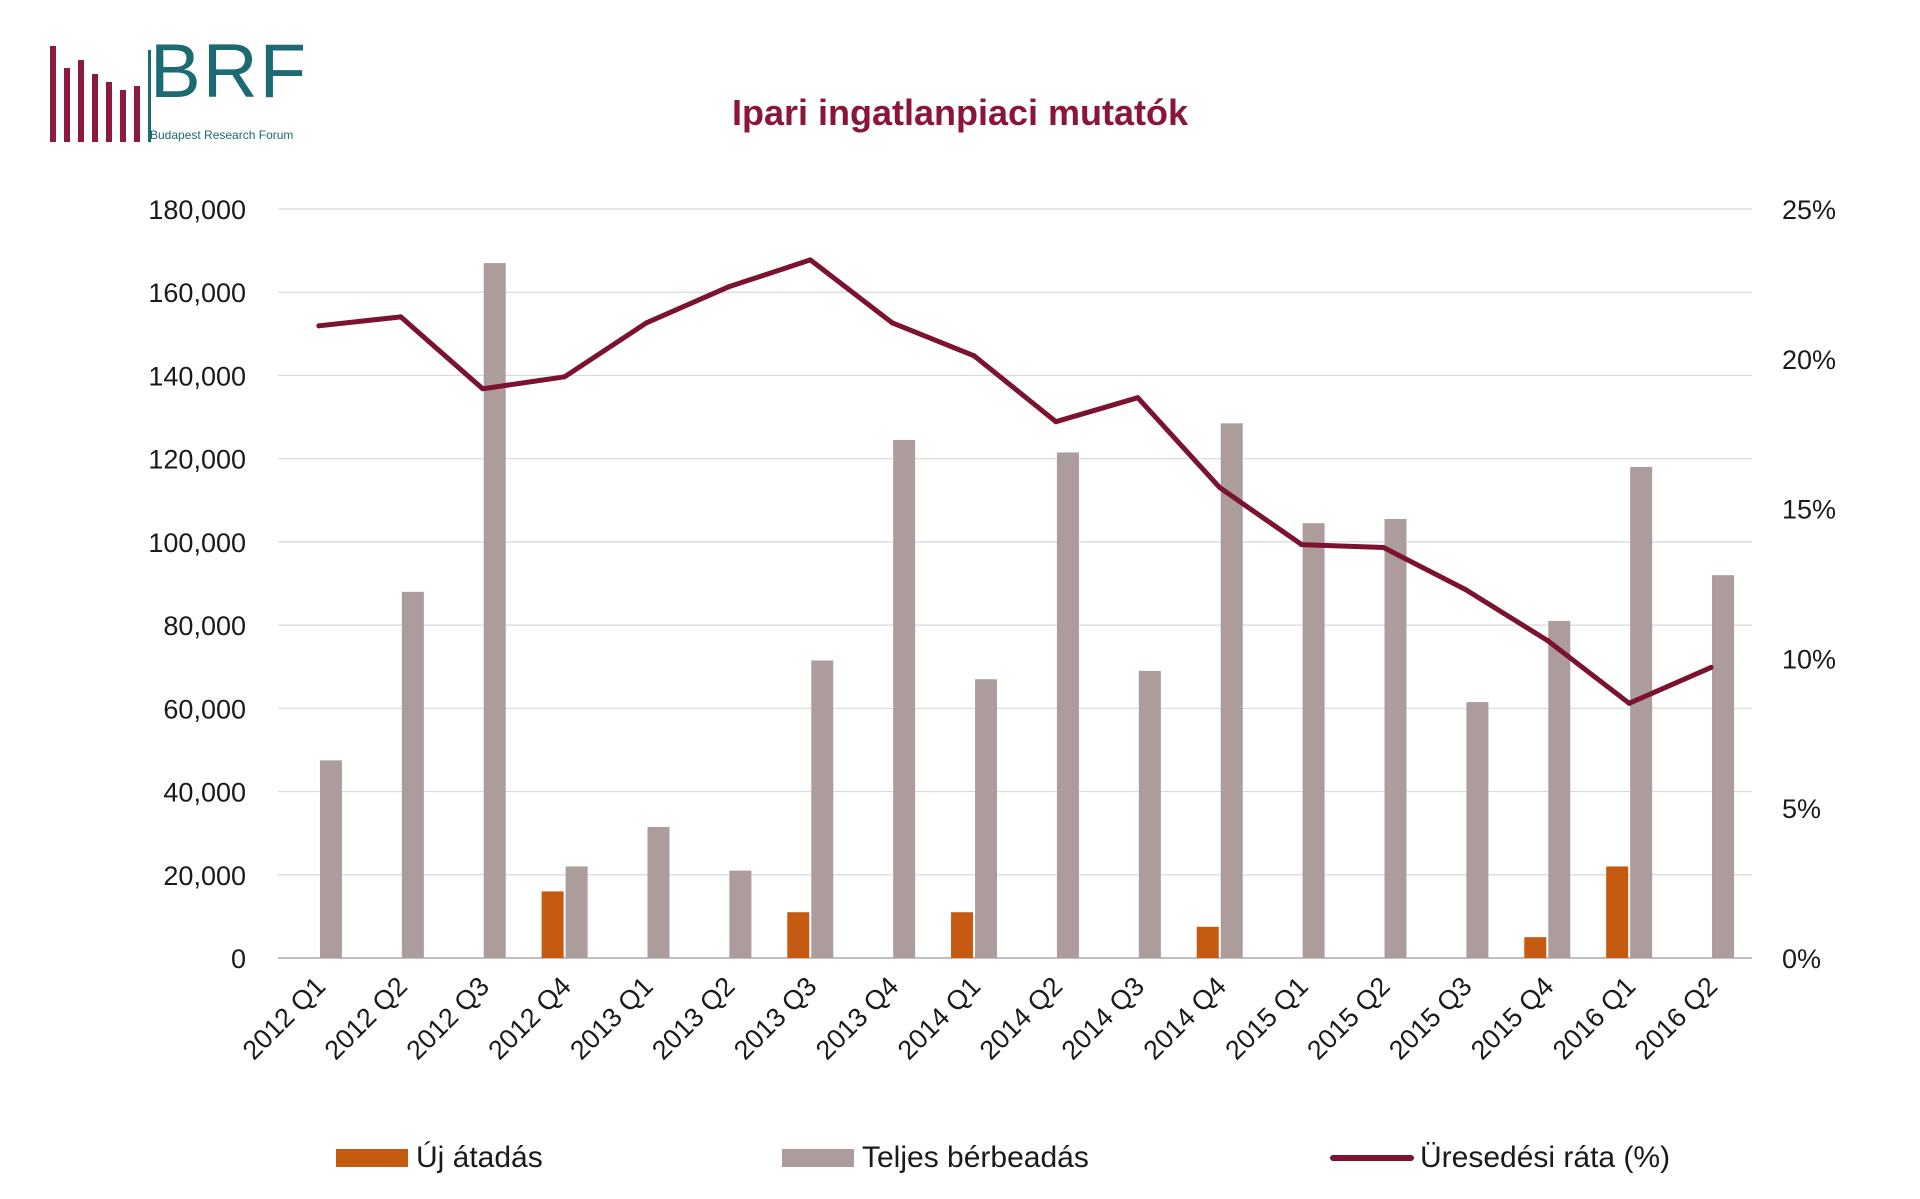  What do you see at coordinates (1809, 510) in the screenshot?
I see `y-right-tick-label: 15%` at bounding box center [1809, 510].